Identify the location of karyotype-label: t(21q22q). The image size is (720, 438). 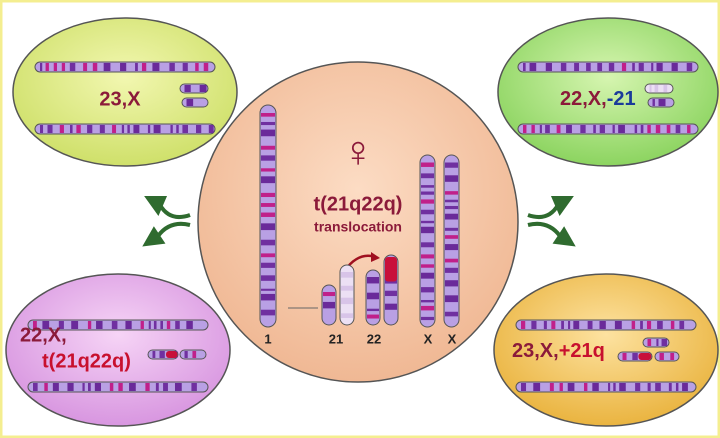
(86, 361).